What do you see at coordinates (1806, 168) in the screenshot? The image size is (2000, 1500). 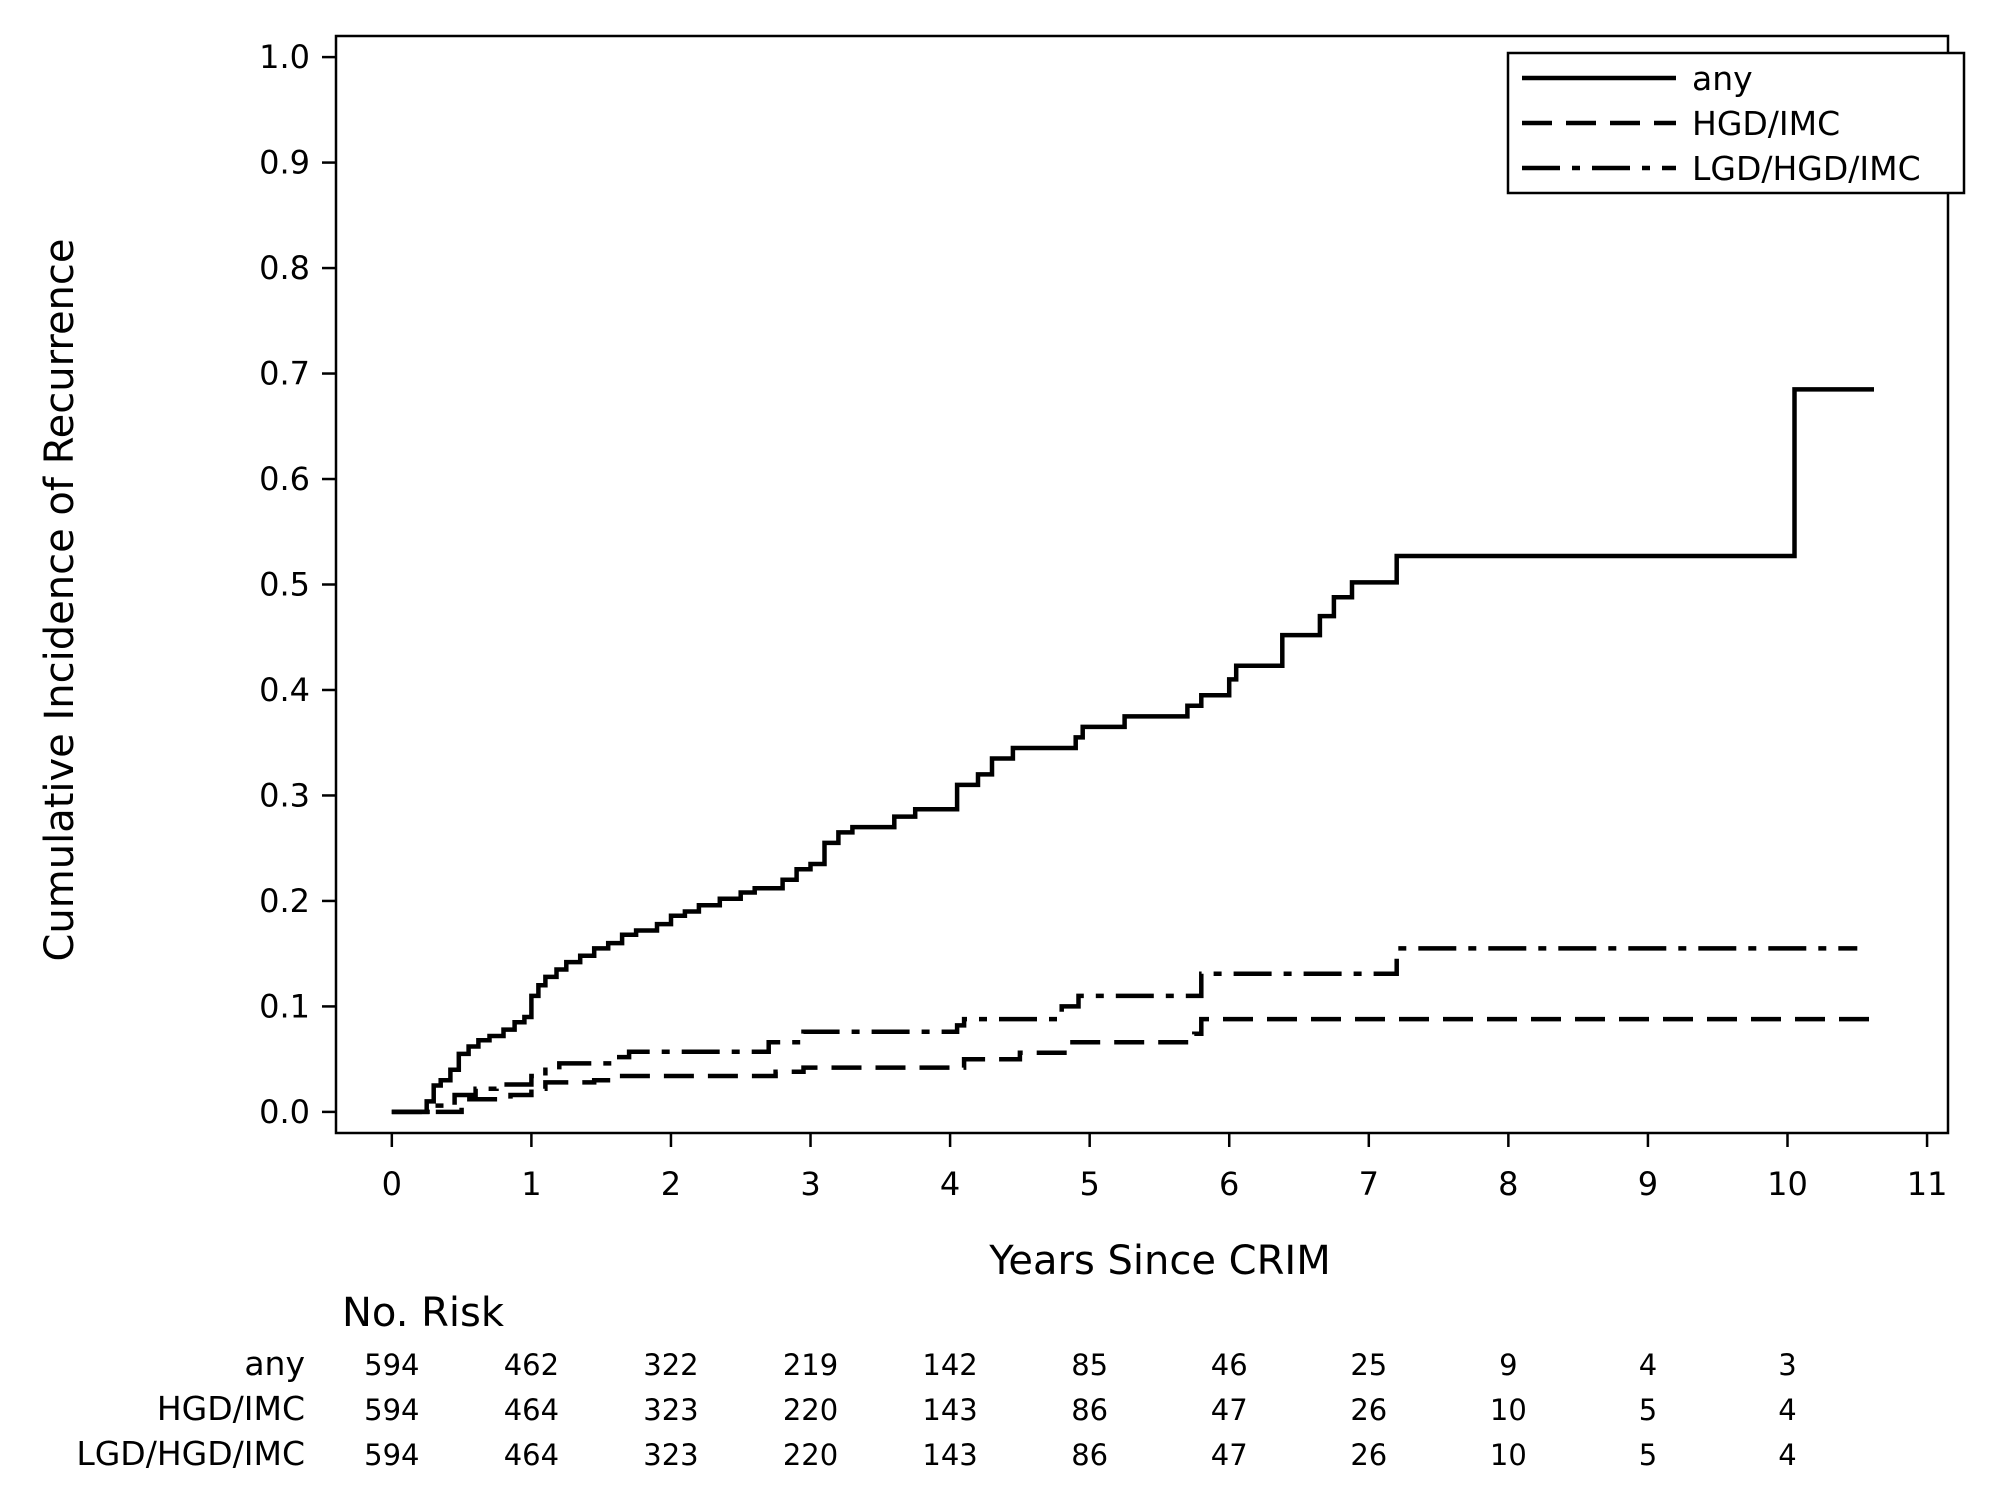 I see `legend-label-3: LGD/HGD/IMC` at bounding box center [1806, 168].